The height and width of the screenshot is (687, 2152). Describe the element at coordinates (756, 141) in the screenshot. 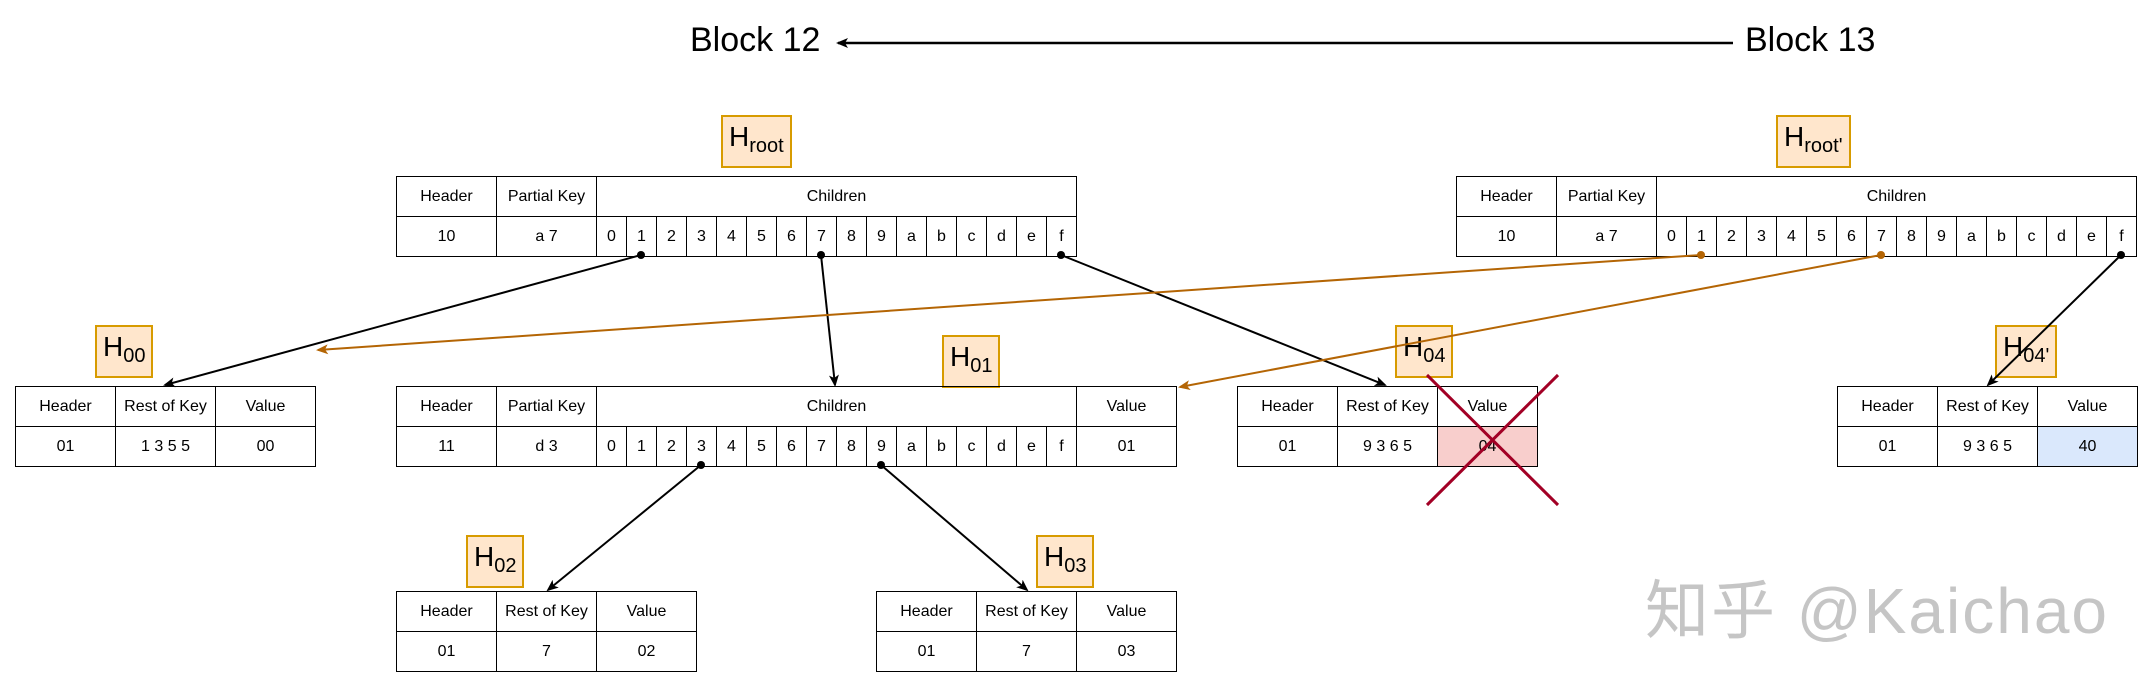

I see `label-h-root: Hroot` at that location.